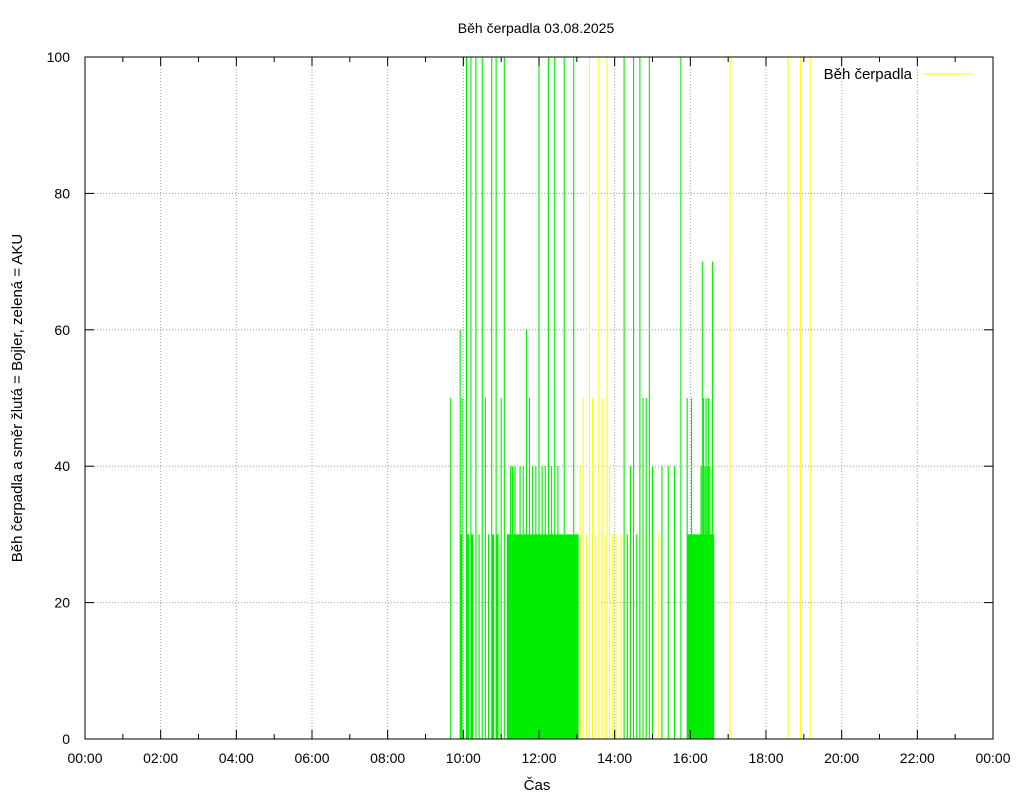 The width and height of the screenshot is (1024, 800). I want to click on x-tick-label: 12:00, so click(538, 758).